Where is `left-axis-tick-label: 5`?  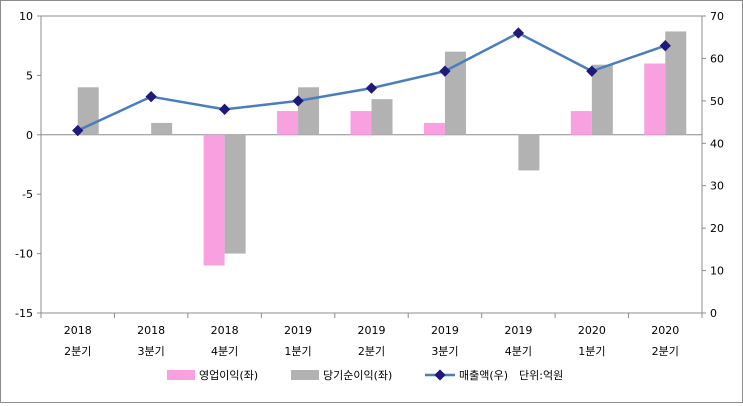 left-axis-tick-label: 5 is located at coordinates (29, 75).